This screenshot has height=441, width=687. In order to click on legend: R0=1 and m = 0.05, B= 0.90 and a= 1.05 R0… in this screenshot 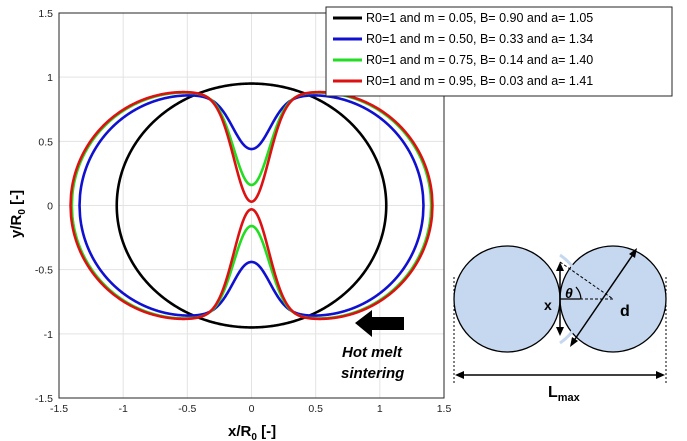, I will do `click(499, 51)`.